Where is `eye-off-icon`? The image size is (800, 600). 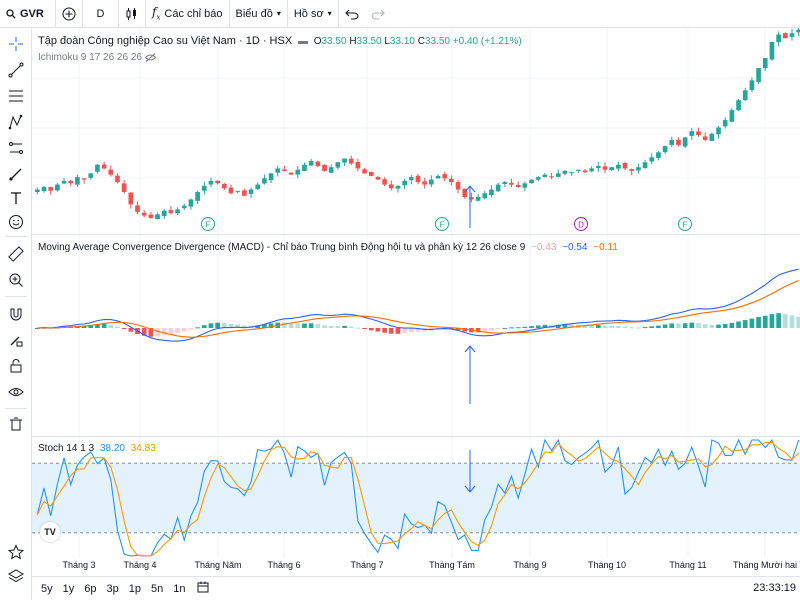 eye-off-icon is located at coordinates (150, 57).